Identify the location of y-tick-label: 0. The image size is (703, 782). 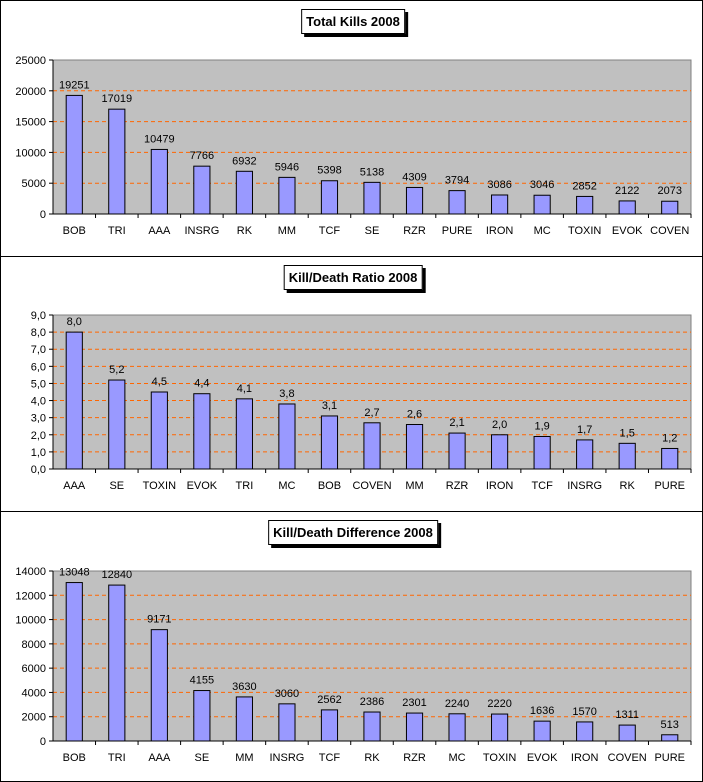
(43, 215).